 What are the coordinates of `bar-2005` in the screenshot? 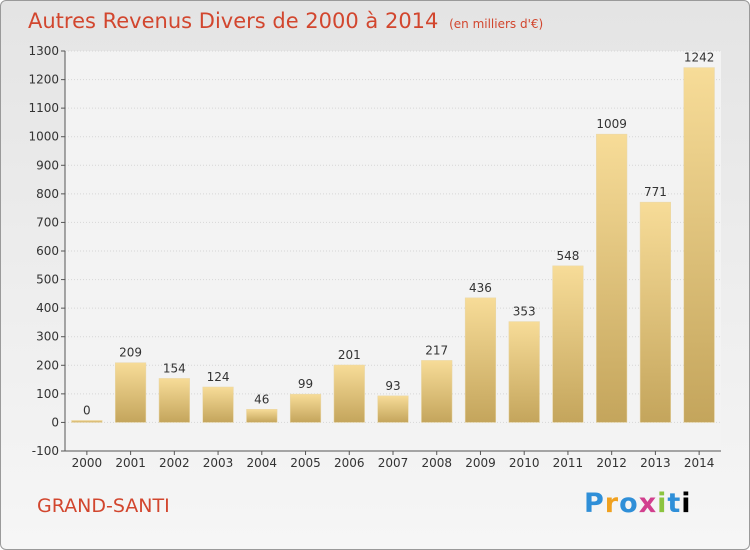 It's located at (305, 408).